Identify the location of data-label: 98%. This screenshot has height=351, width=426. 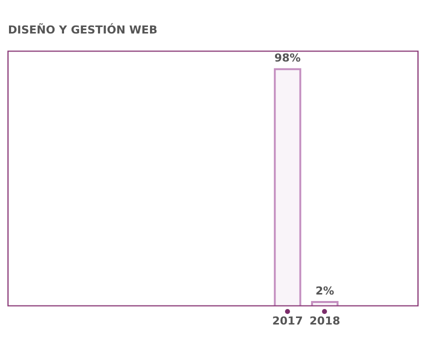
(287, 58).